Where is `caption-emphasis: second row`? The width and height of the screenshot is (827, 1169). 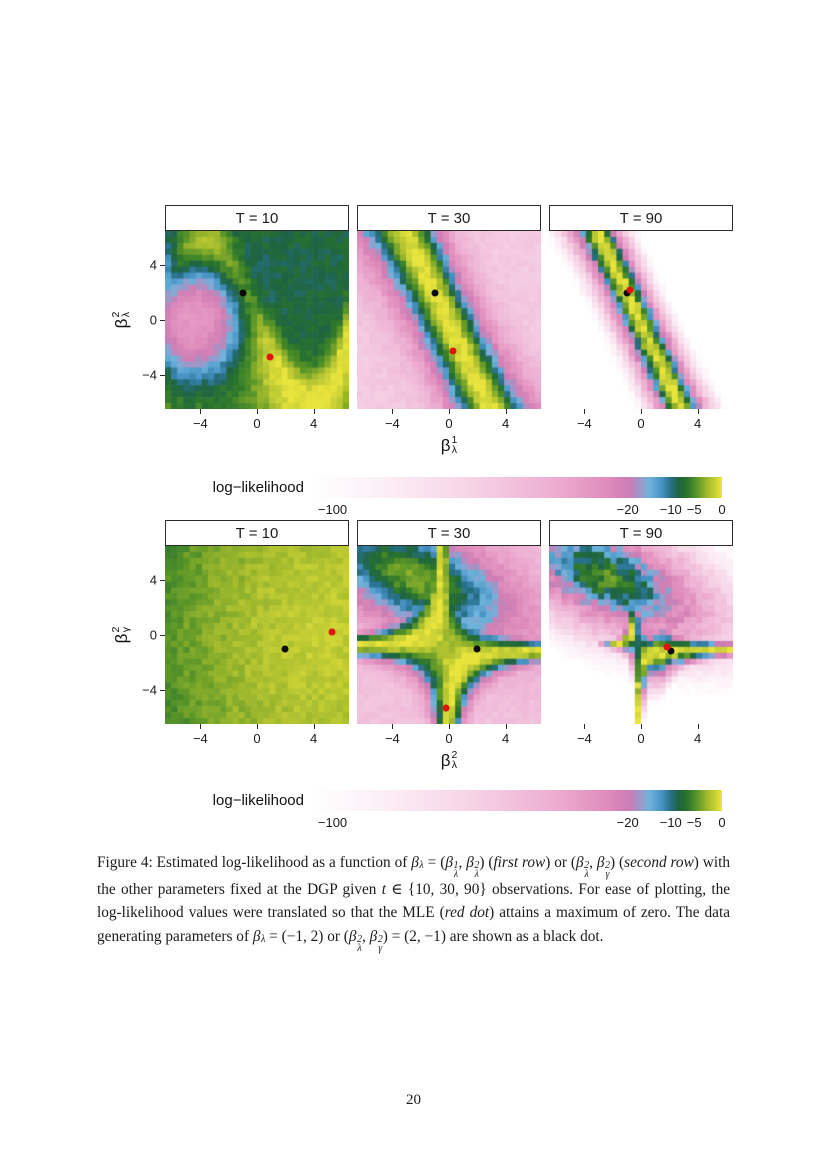
caption-emphasis: second row is located at coordinates (659, 862).